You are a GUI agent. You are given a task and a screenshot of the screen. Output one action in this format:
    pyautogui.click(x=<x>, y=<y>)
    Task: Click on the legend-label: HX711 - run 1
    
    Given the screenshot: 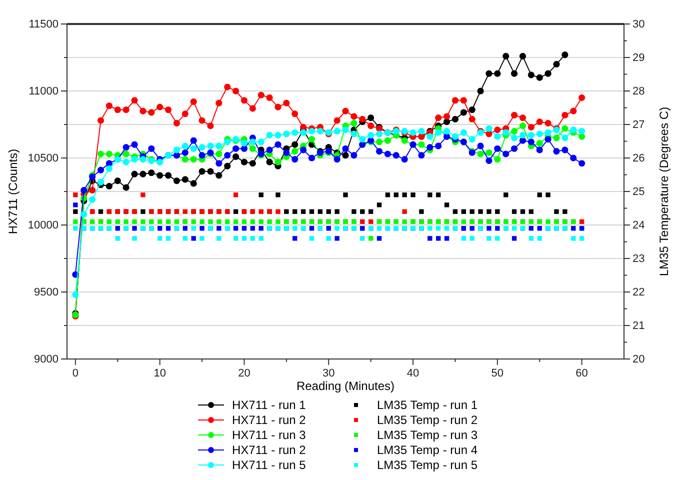 What is the action you would take?
    pyautogui.click(x=269, y=405)
    